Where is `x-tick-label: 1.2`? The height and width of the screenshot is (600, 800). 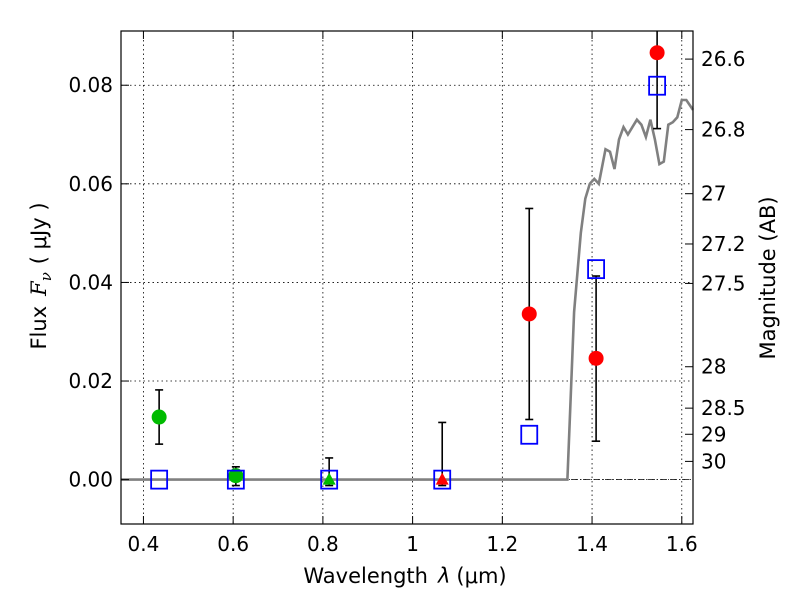
x-tick-label: 1.2 is located at coordinates (502, 544).